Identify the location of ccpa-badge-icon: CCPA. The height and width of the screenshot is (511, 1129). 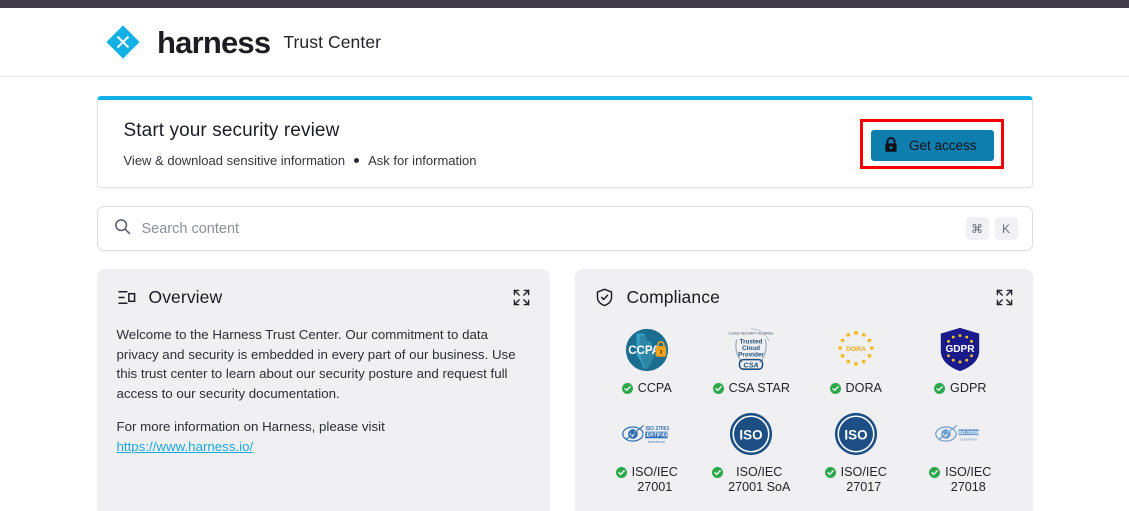
(647, 350).